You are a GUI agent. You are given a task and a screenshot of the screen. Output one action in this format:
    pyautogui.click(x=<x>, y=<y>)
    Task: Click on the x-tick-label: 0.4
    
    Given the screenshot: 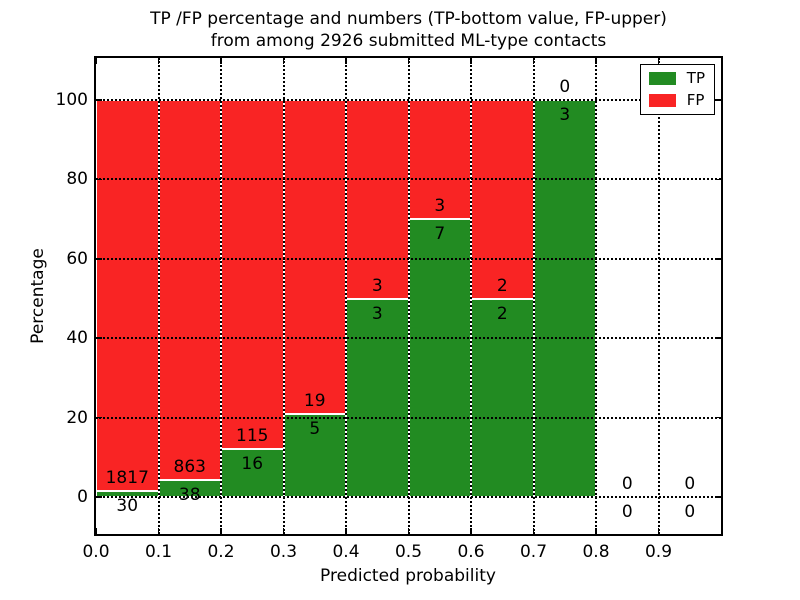 What is the action you would take?
    pyautogui.click(x=346, y=552)
    